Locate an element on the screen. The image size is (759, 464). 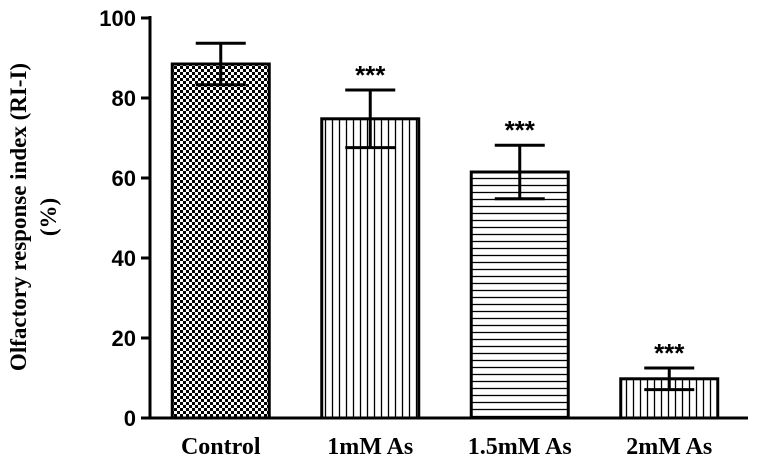
x-category-label: 1mM As is located at coordinates (370, 447).